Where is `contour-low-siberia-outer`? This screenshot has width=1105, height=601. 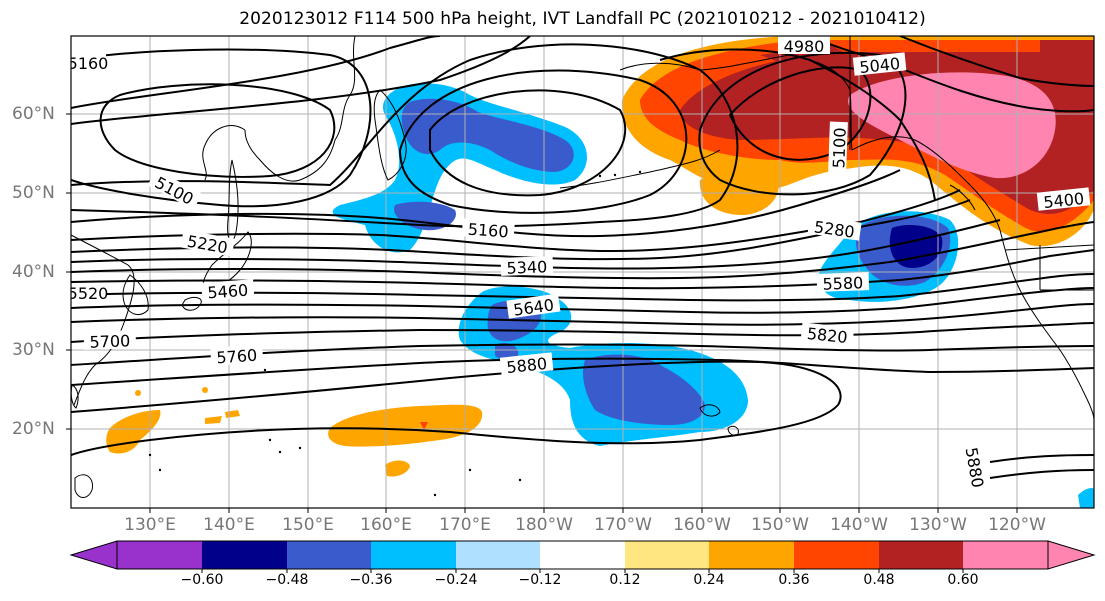
contour-low-siberia-outer is located at coordinates (221, 128).